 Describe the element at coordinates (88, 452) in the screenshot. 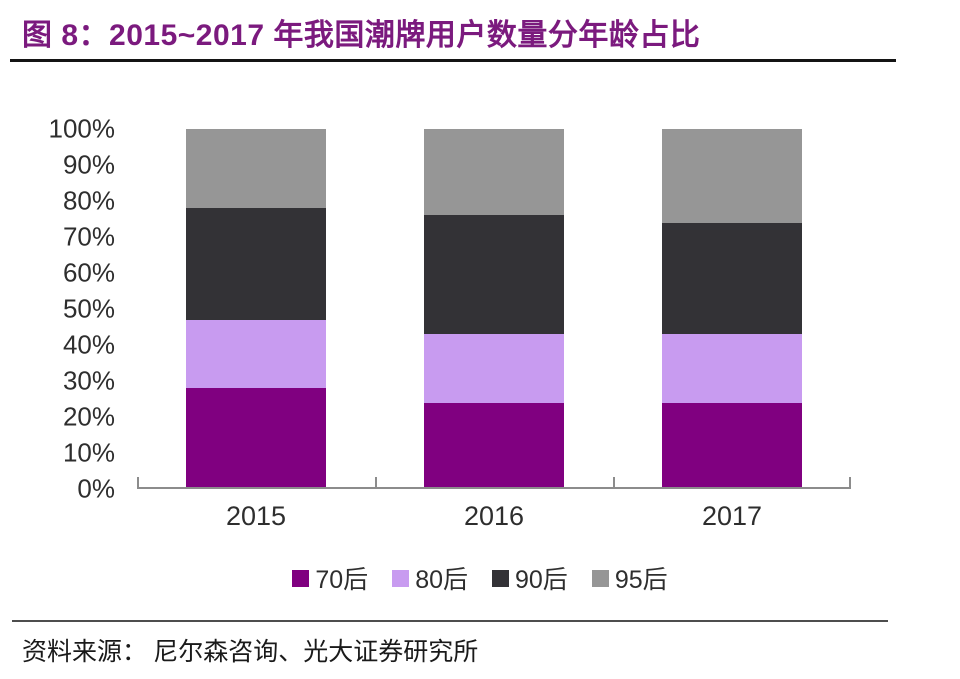

I see `y-axis-tick-label: 10%` at that location.